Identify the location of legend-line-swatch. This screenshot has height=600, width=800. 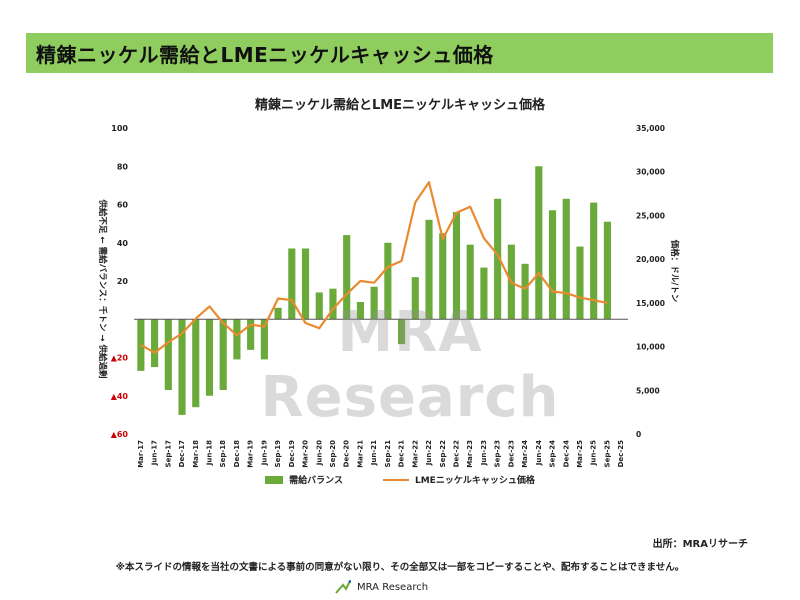
(395, 479).